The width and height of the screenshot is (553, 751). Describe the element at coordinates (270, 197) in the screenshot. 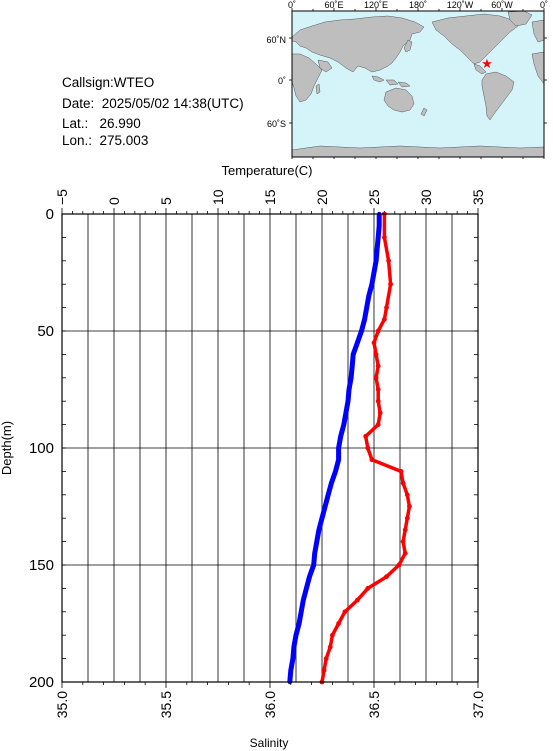

I see `temperature-tick-label: 15` at that location.